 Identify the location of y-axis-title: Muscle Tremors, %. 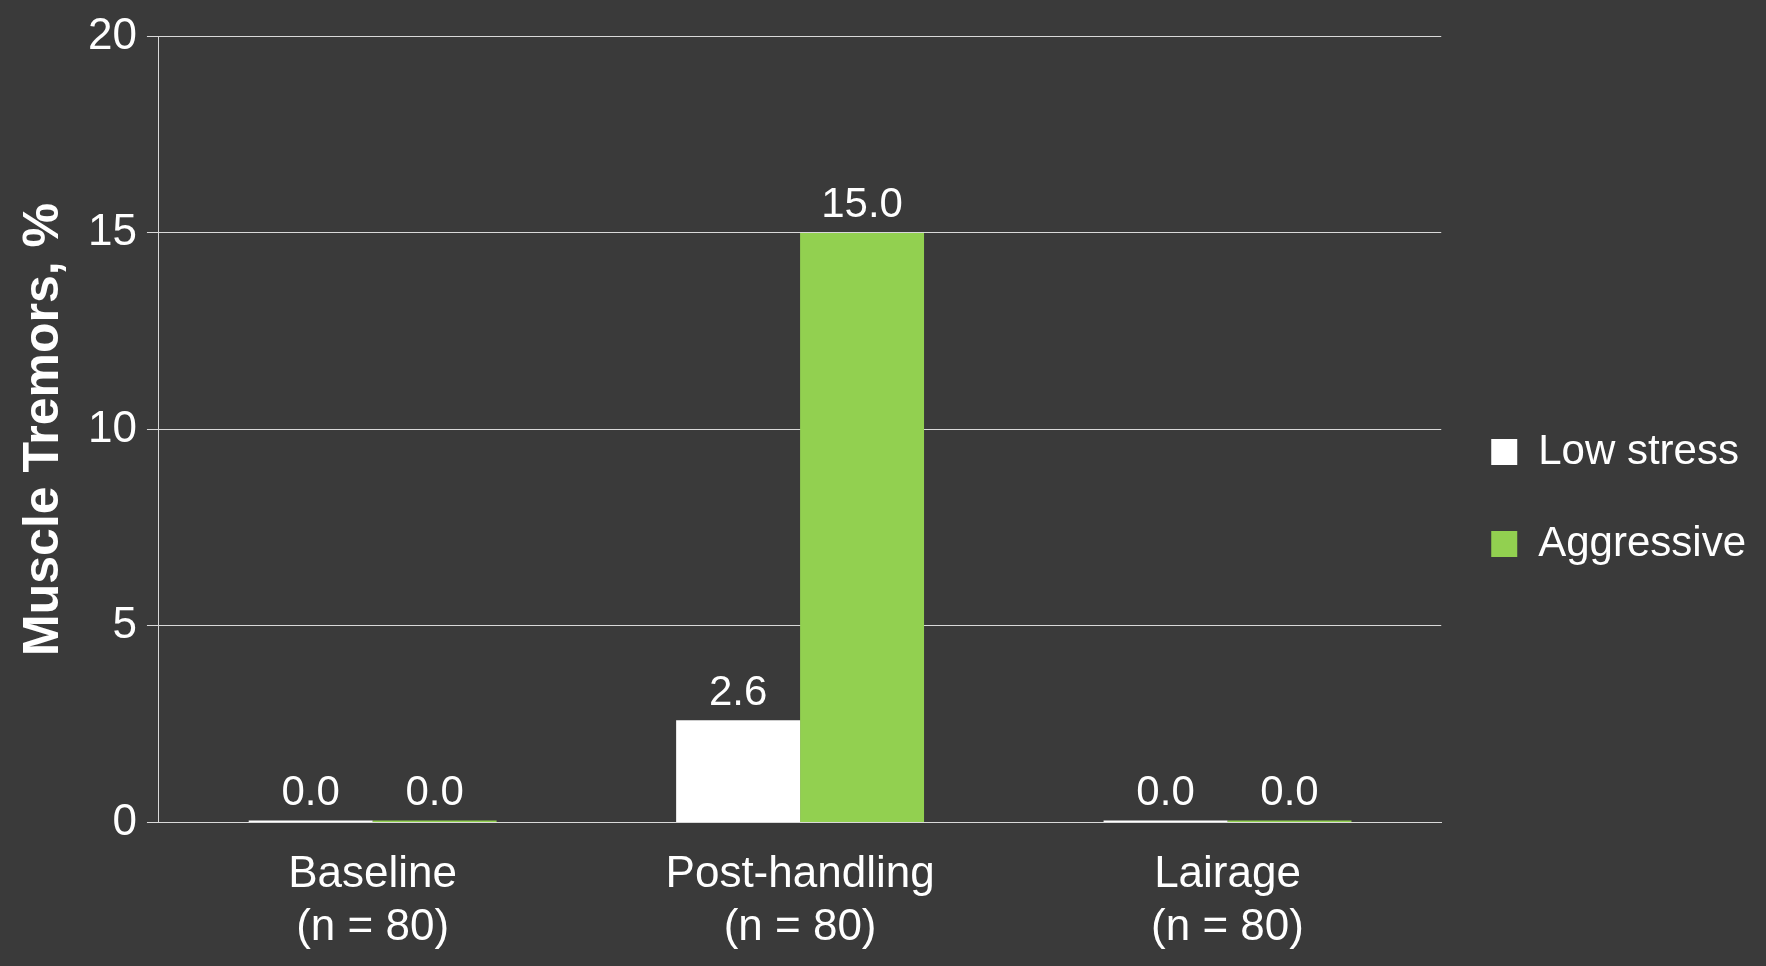
(40, 429).